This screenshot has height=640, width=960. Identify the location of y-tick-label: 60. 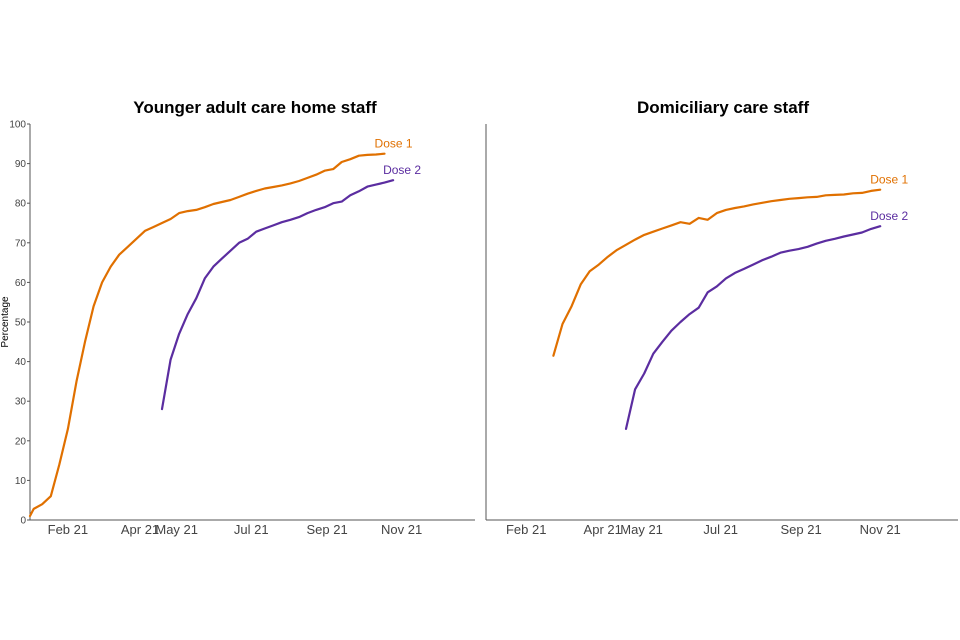
(21, 283).